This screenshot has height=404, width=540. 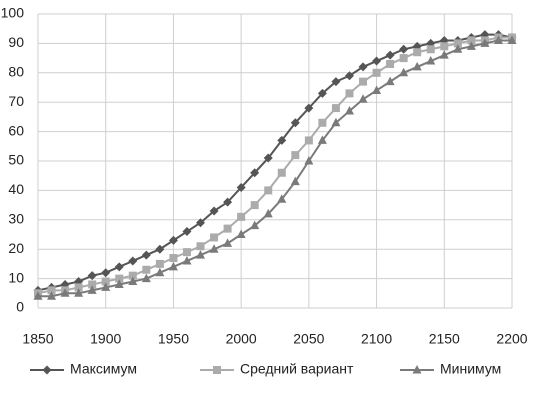 What do you see at coordinates (241, 339) in the screenshot?
I see `x-tick-label: 2000` at bounding box center [241, 339].